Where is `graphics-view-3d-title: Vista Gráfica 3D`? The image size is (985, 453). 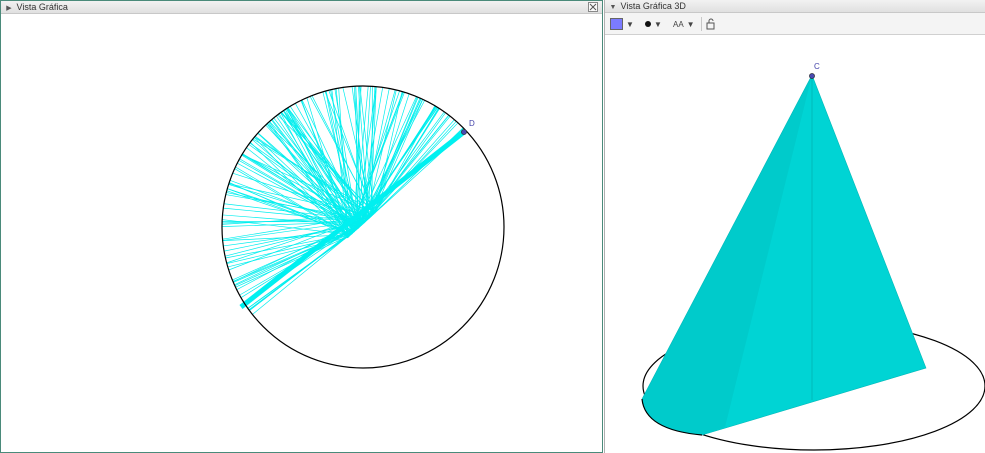
graphics-view-3d-title: Vista Gráfica 3D is located at coordinates (653, 6).